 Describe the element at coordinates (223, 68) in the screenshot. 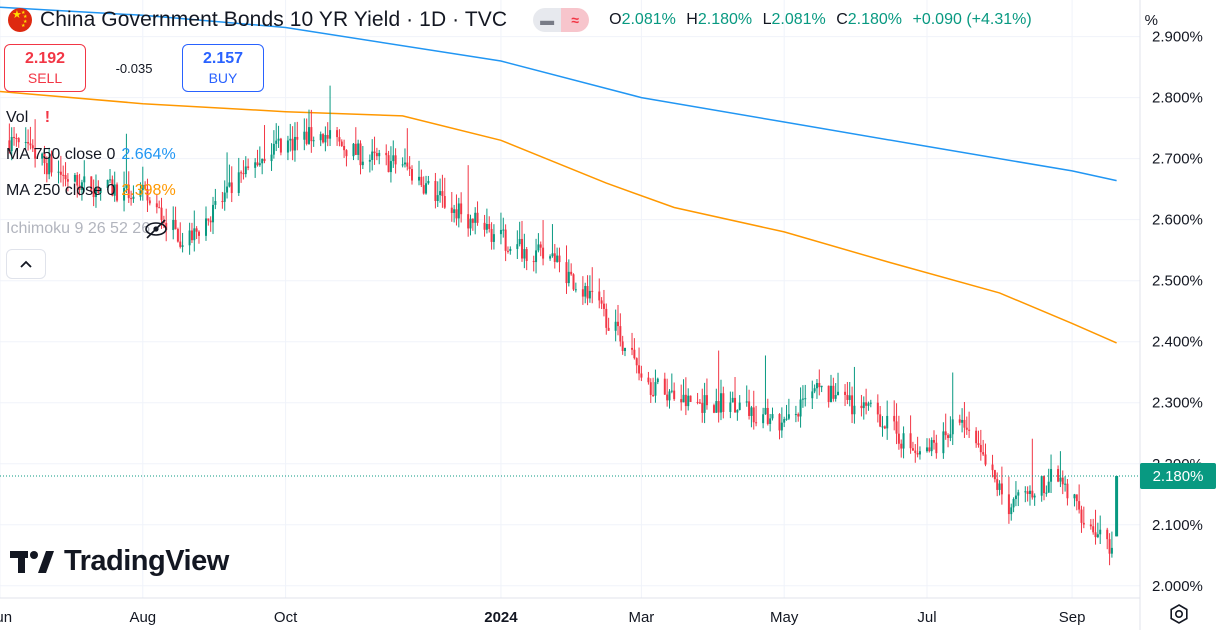

I see `buy-button: 2.157 BUY` at that location.